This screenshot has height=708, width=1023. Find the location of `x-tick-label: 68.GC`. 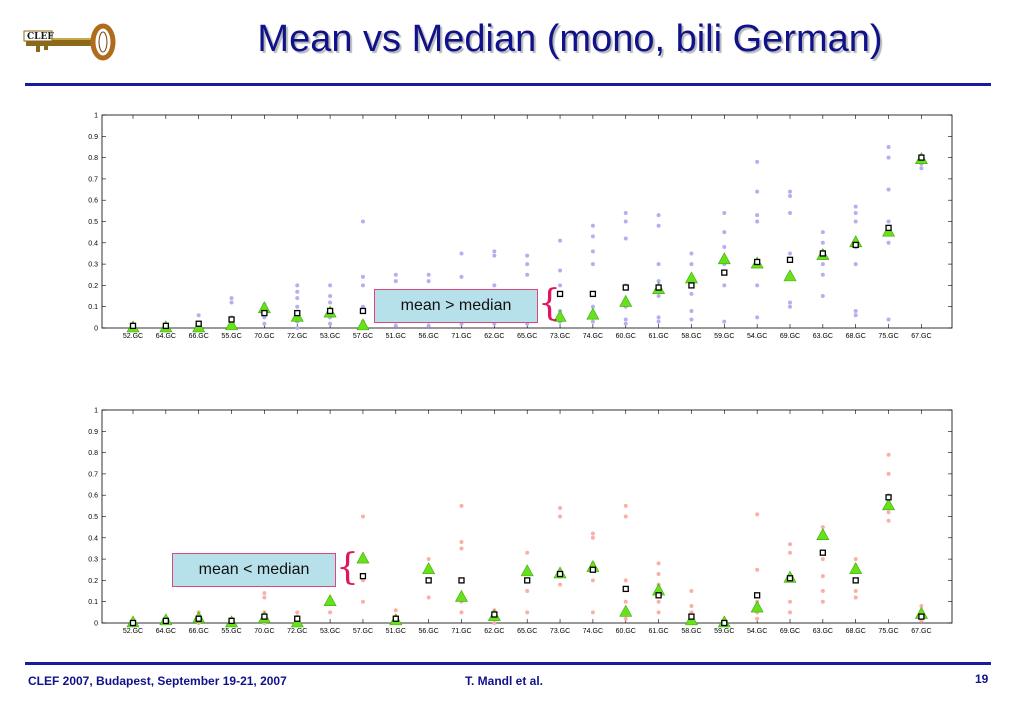

x-tick-label: 68.GC is located at coordinates (856, 336).